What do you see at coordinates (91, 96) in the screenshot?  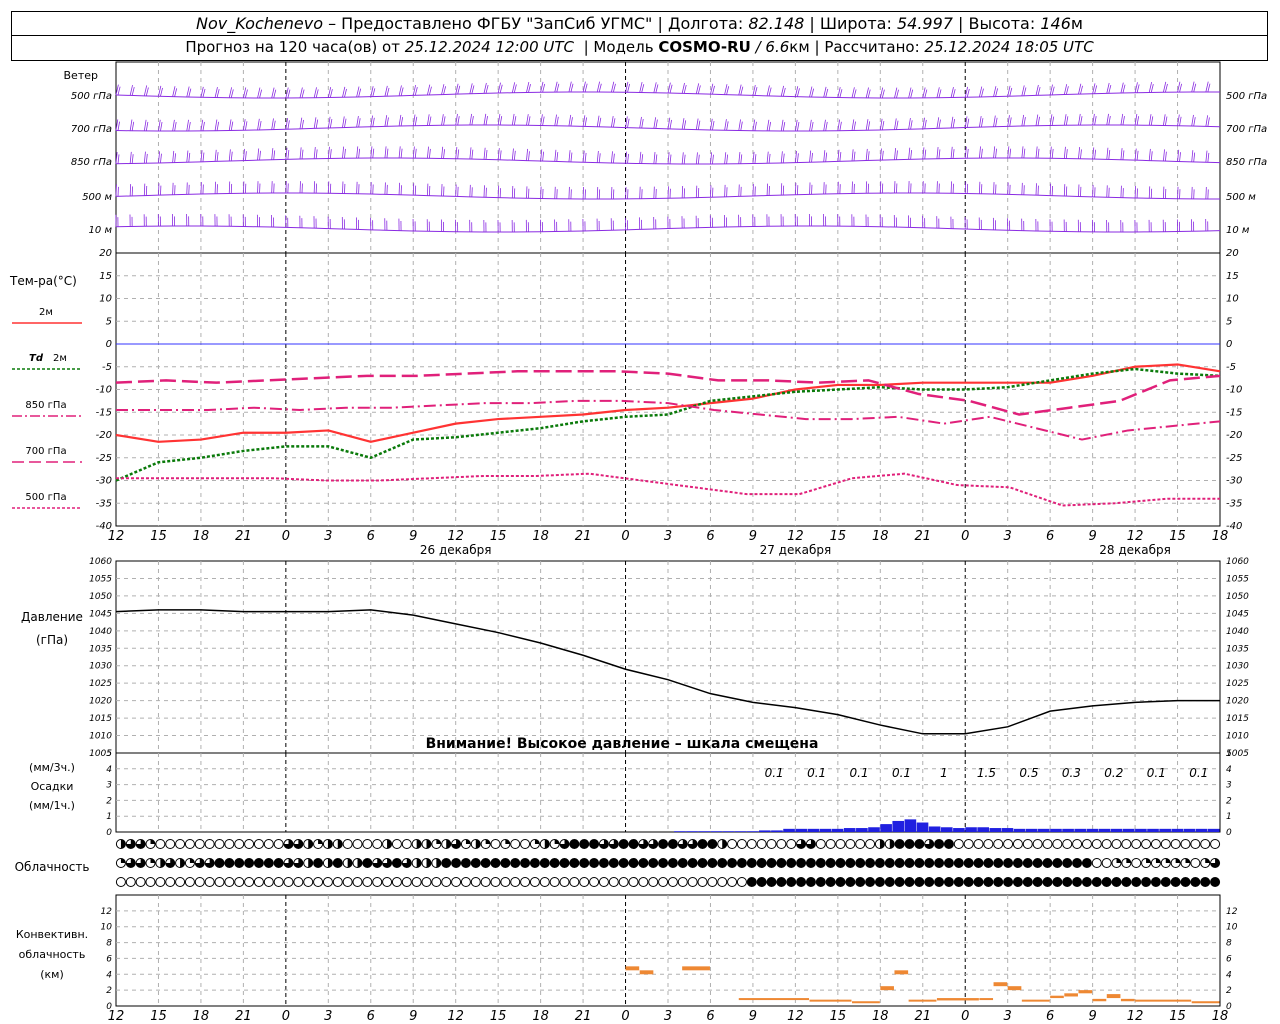 I see `wind-level-label-left: 500 гПа` at bounding box center [91, 96].